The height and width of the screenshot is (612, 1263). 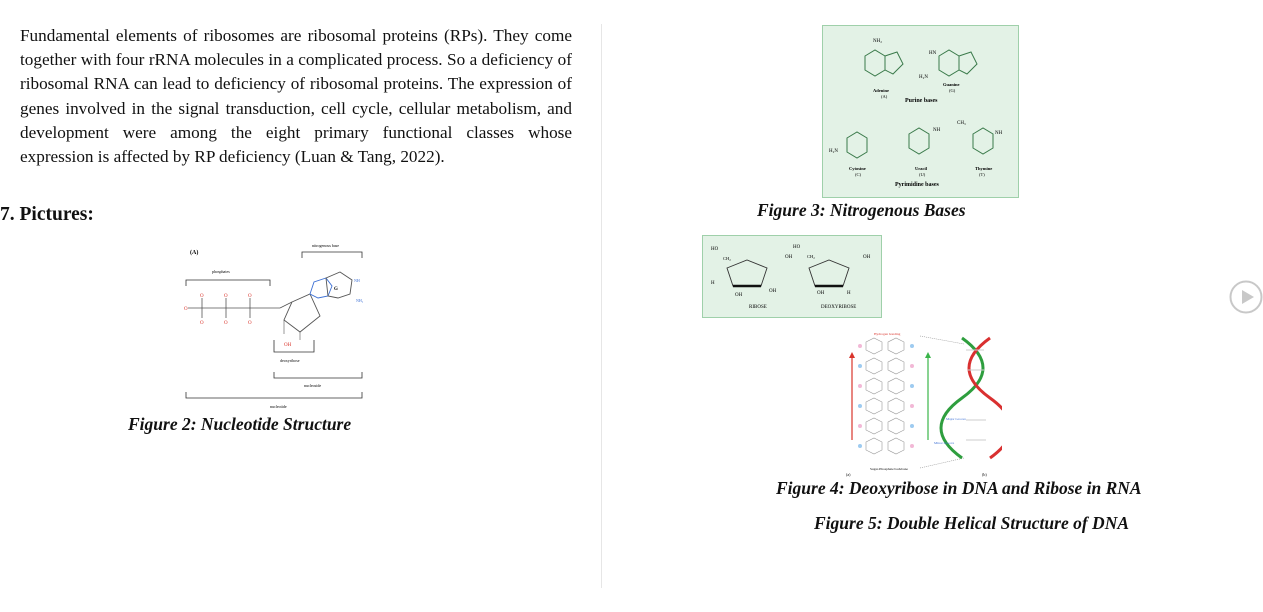 I want to click on thymine-abbr: (T), so click(x=982, y=174).